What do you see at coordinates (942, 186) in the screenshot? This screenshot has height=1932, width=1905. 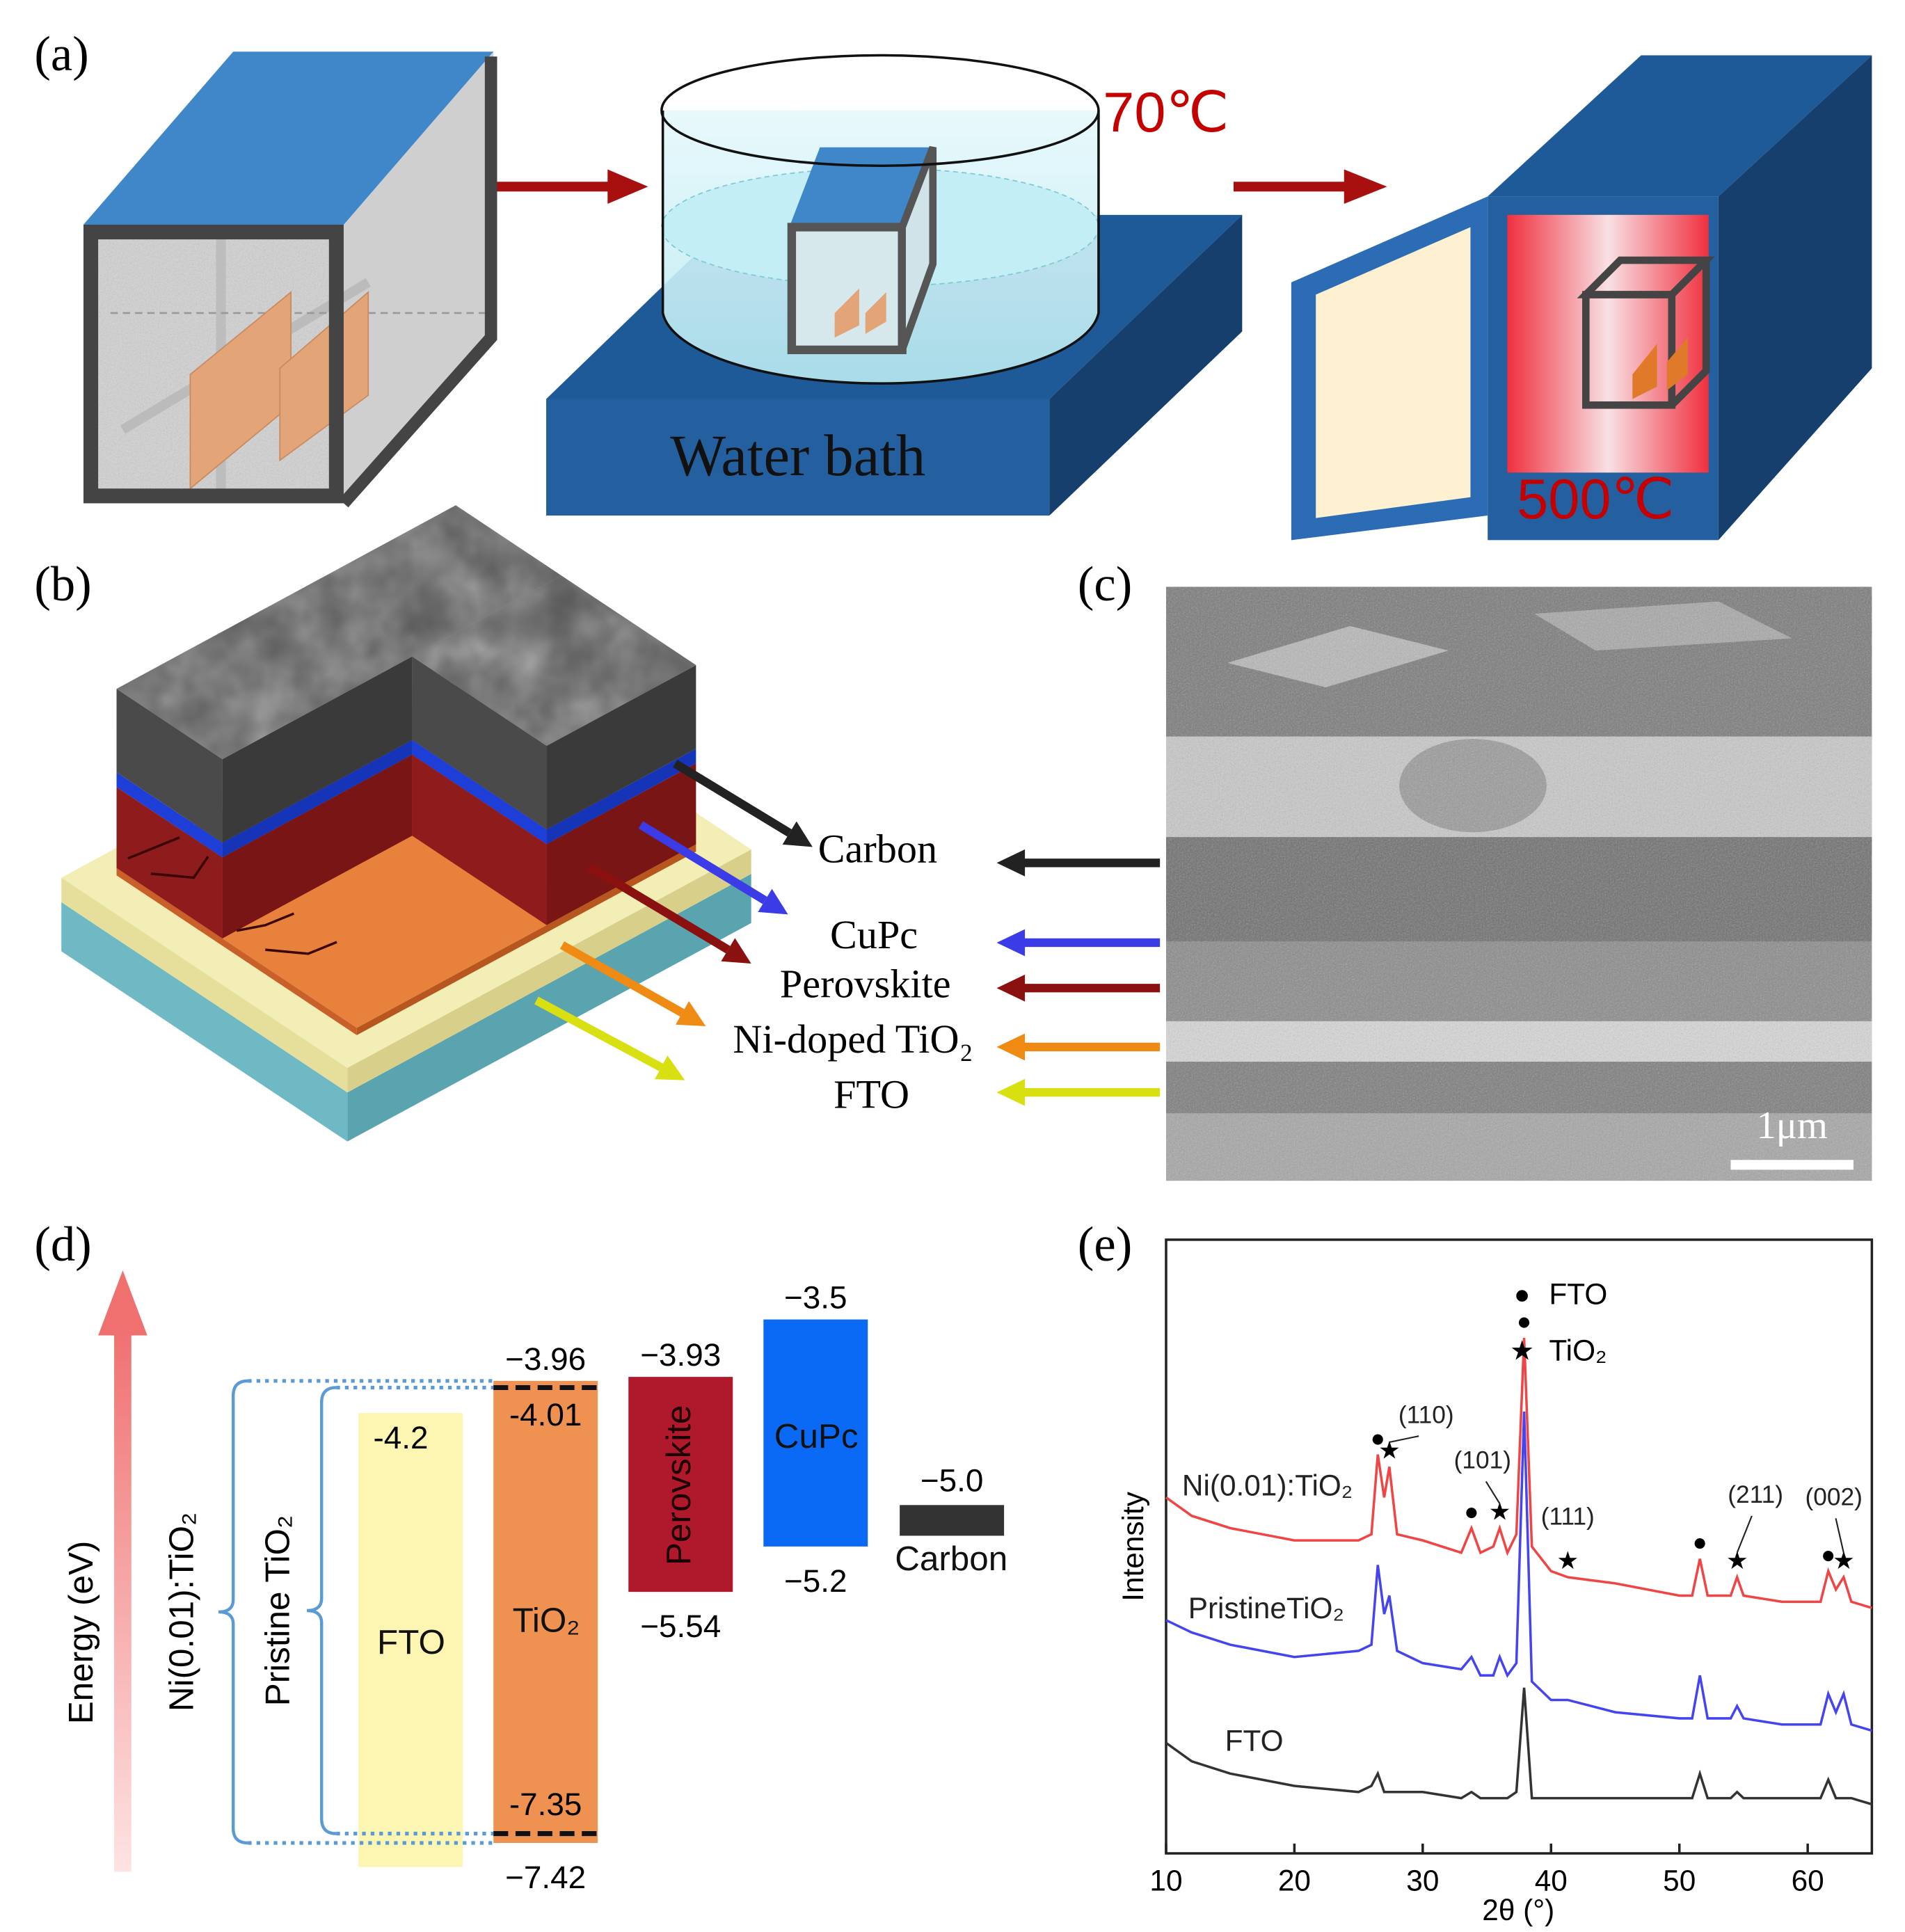 I see `process-arrow` at bounding box center [942, 186].